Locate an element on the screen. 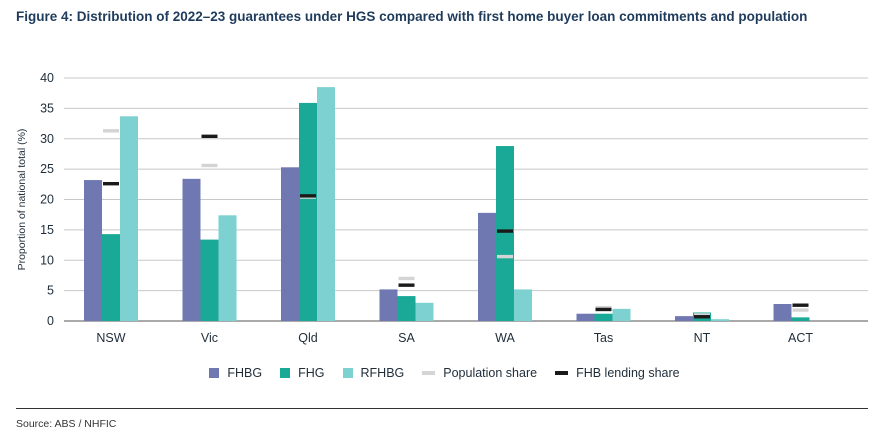 The width and height of the screenshot is (889, 442). legend-item-population-share: Population share is located at coordinates (479, 373).